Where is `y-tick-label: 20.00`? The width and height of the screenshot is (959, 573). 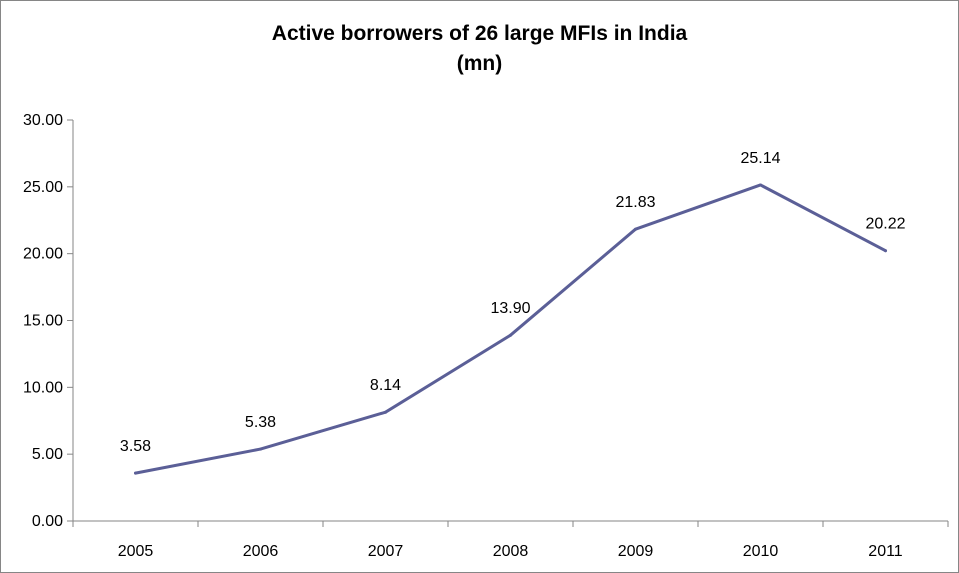
y-tick-label: 20.00 is located at coordinates (43, 254).